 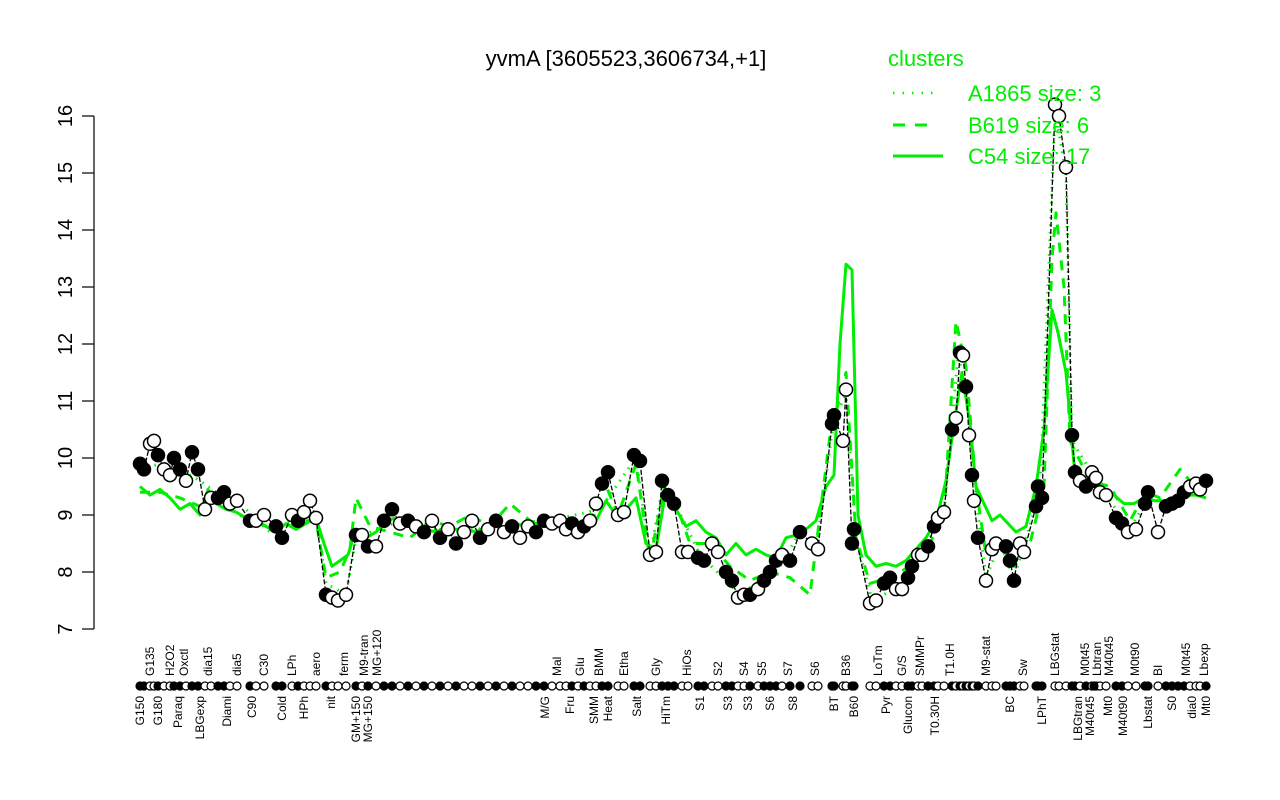 I want to click on x-tick-label: M40t45, so click(x=1090, y=716).